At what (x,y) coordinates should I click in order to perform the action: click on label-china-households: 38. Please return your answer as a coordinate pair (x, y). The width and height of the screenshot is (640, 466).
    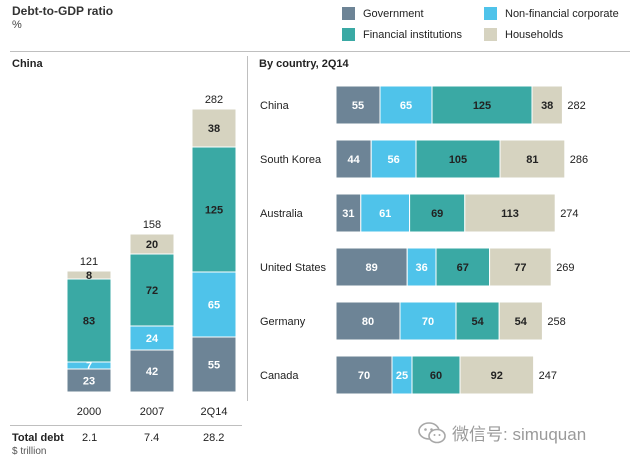
    Looking at the image, I should click on (547, 106).